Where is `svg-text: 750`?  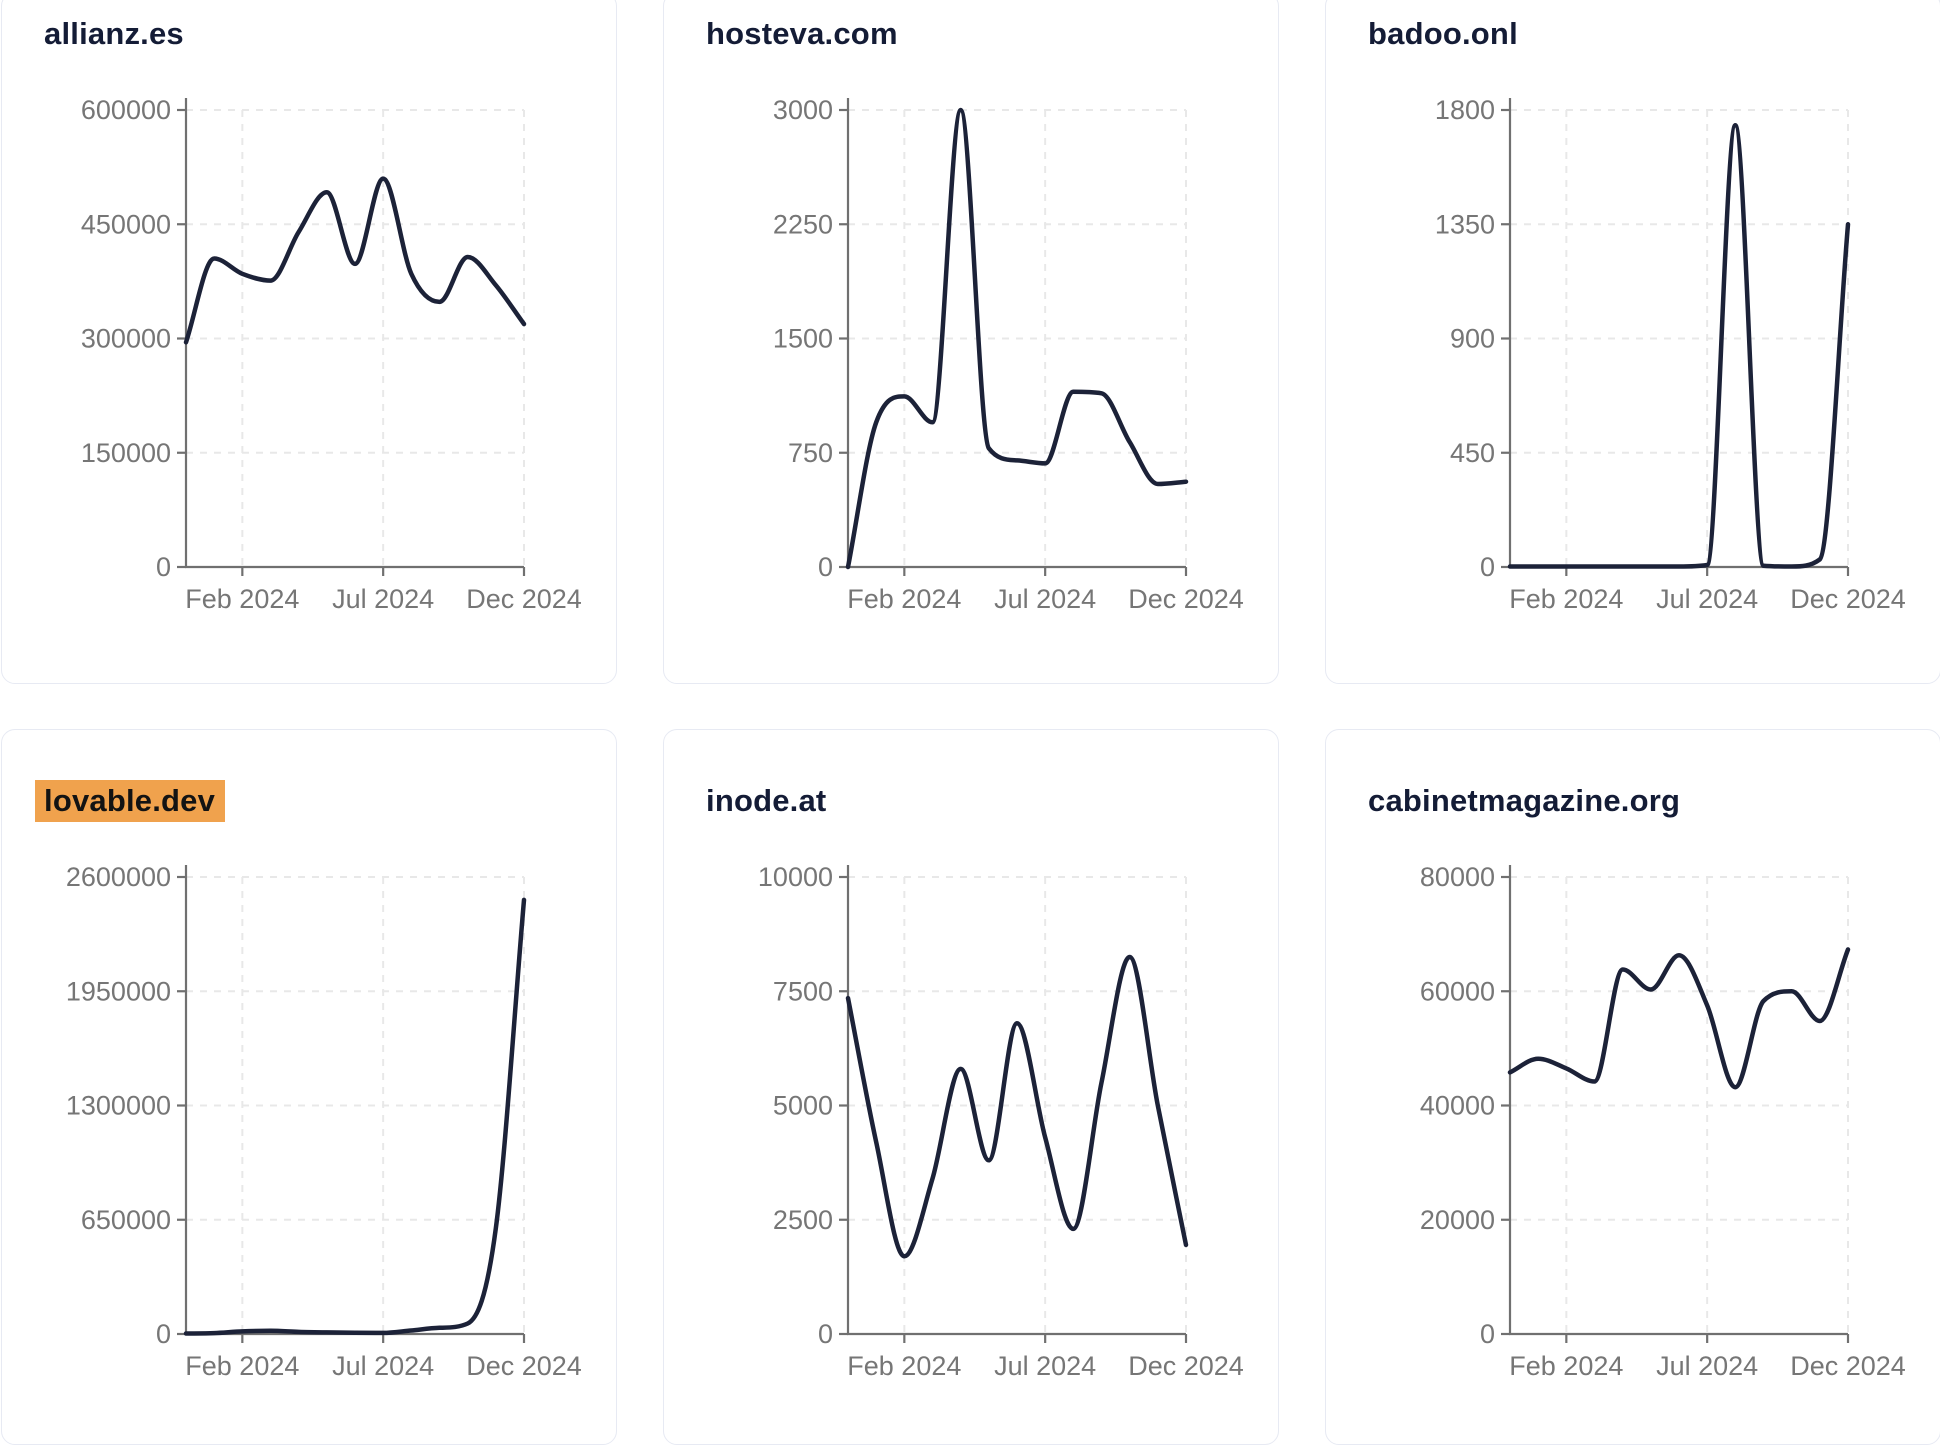 svg-text: 750 is located at coordinates (810, 453).